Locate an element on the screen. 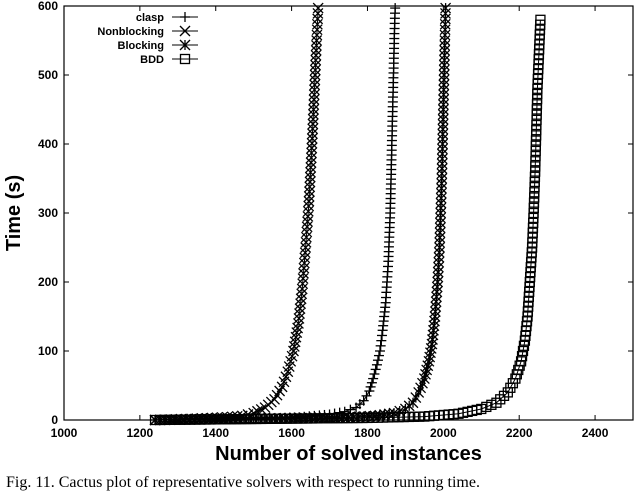  x-tick-label: 1400 is located at coordinates (215, 433).